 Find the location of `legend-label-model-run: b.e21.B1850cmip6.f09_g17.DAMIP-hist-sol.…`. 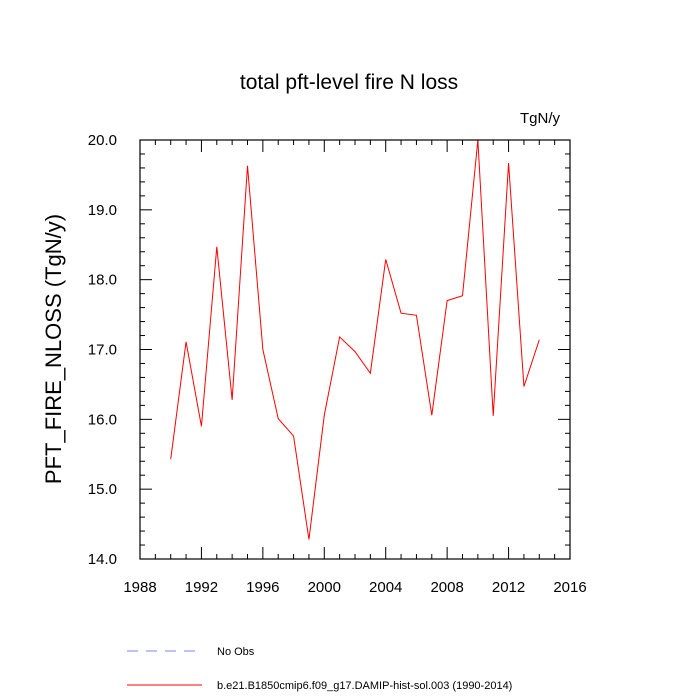

legend-label-model-run: b.e21.B1850cmip6.f09_g17.DAMIP-hist-sol.… is located at coordinates (364, 686).